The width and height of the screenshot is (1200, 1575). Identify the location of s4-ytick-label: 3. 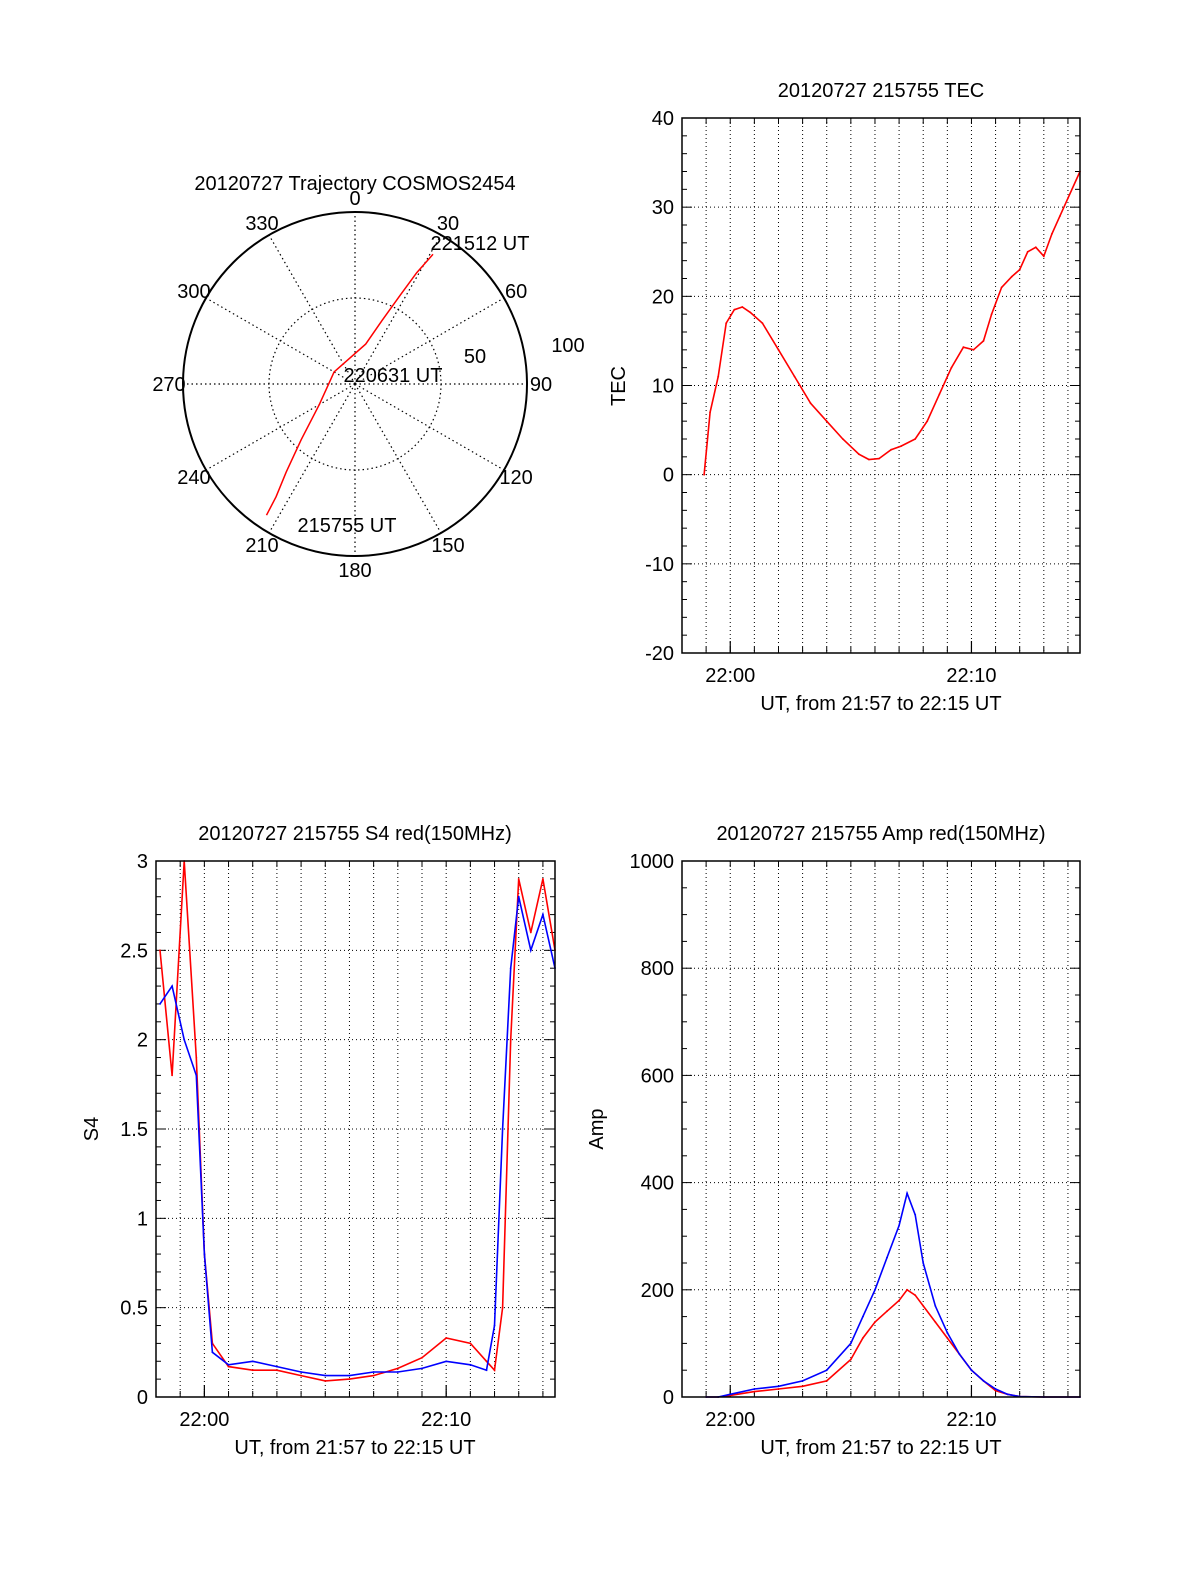
(142, 862).